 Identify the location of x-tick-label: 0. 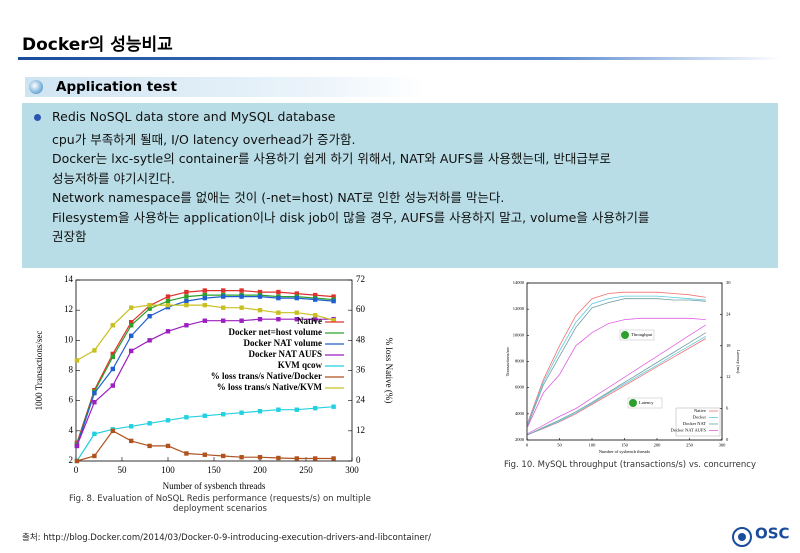
(76, 470).